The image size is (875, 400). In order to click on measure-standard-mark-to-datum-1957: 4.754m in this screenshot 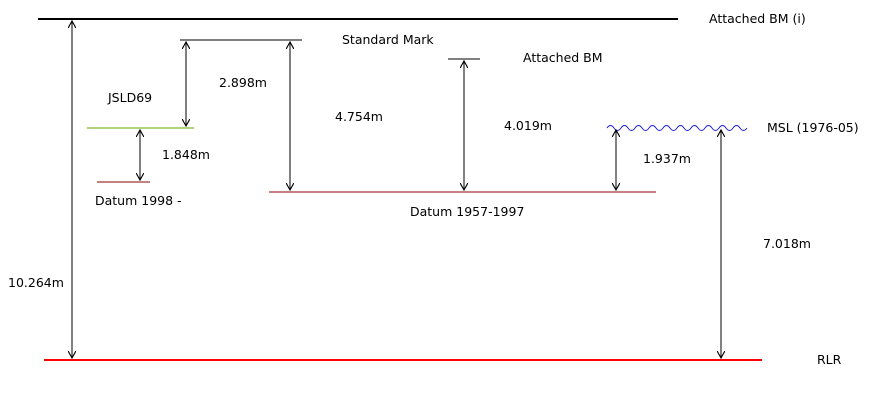, I will do `click(359, 116)`.